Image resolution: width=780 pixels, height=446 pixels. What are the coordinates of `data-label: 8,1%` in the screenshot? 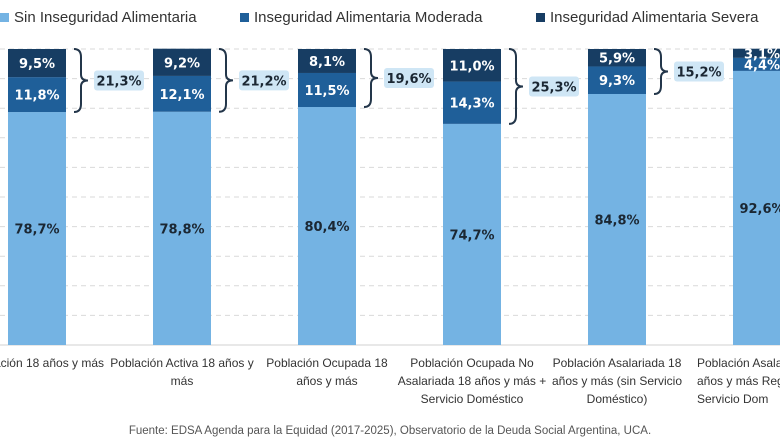 It's located at (327, 62).